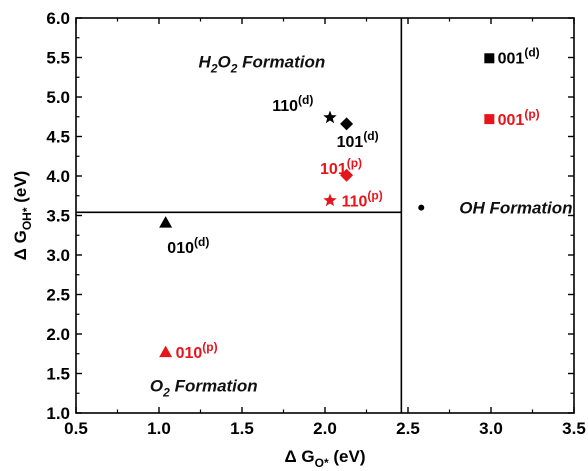 The image size is (588, 471). Describe the element at coordinates (58, 137) in the screenshot. I see `y-tick-label: 4.5` at that location.